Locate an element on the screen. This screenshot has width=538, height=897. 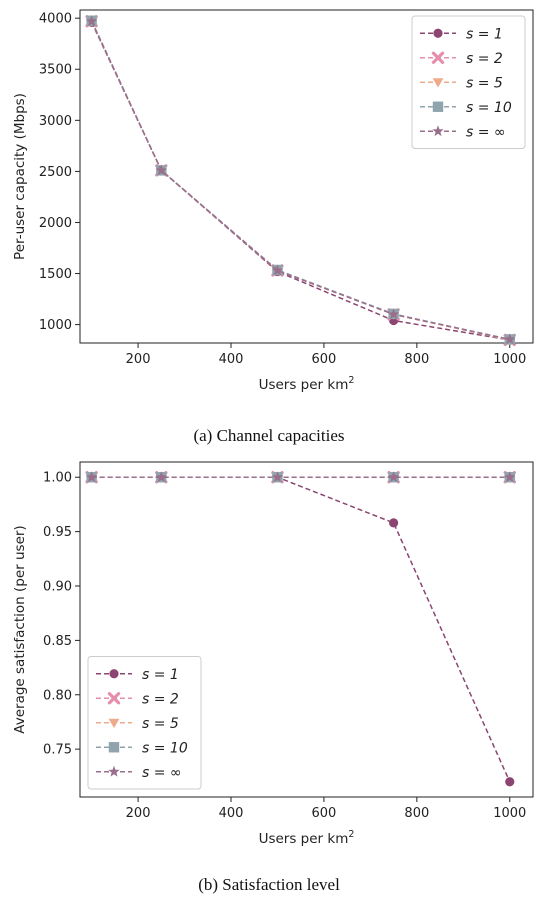
y-tick-label: 3500 is located at coordinates (55, 70).